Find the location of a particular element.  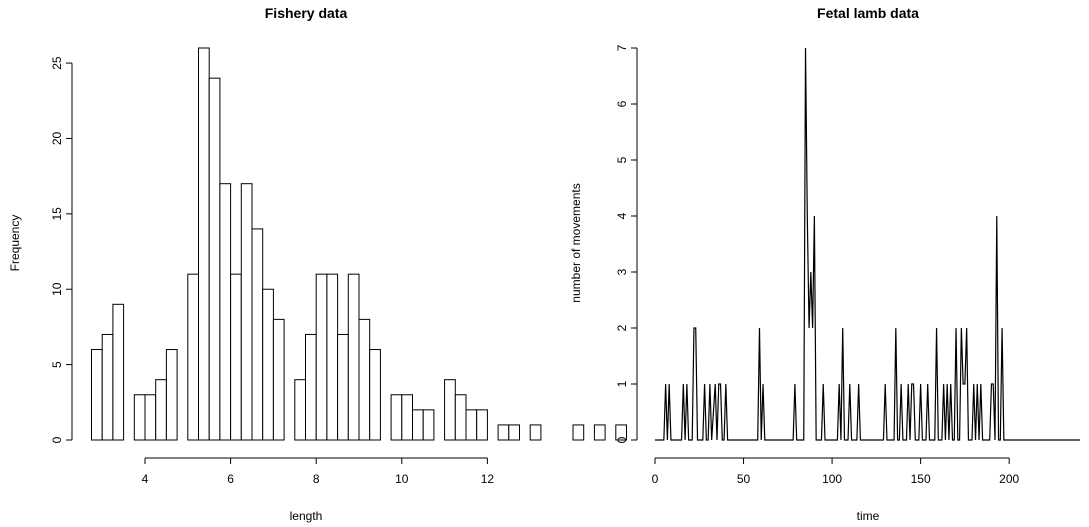

x-tick-label: 150 is located at coordinates (921, 479).